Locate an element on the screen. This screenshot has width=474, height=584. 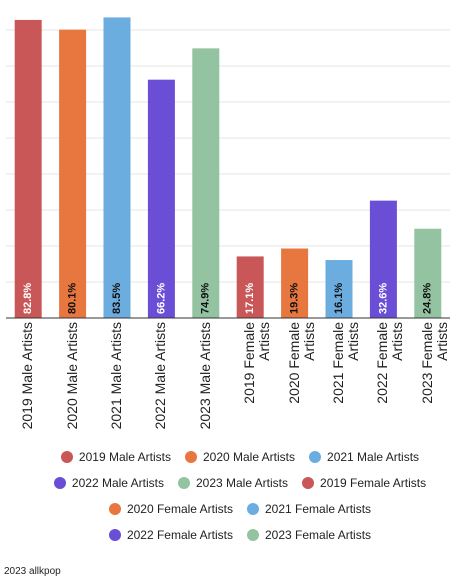
legend-label: 2023 Female Artists is located at coordinates (318, 535).